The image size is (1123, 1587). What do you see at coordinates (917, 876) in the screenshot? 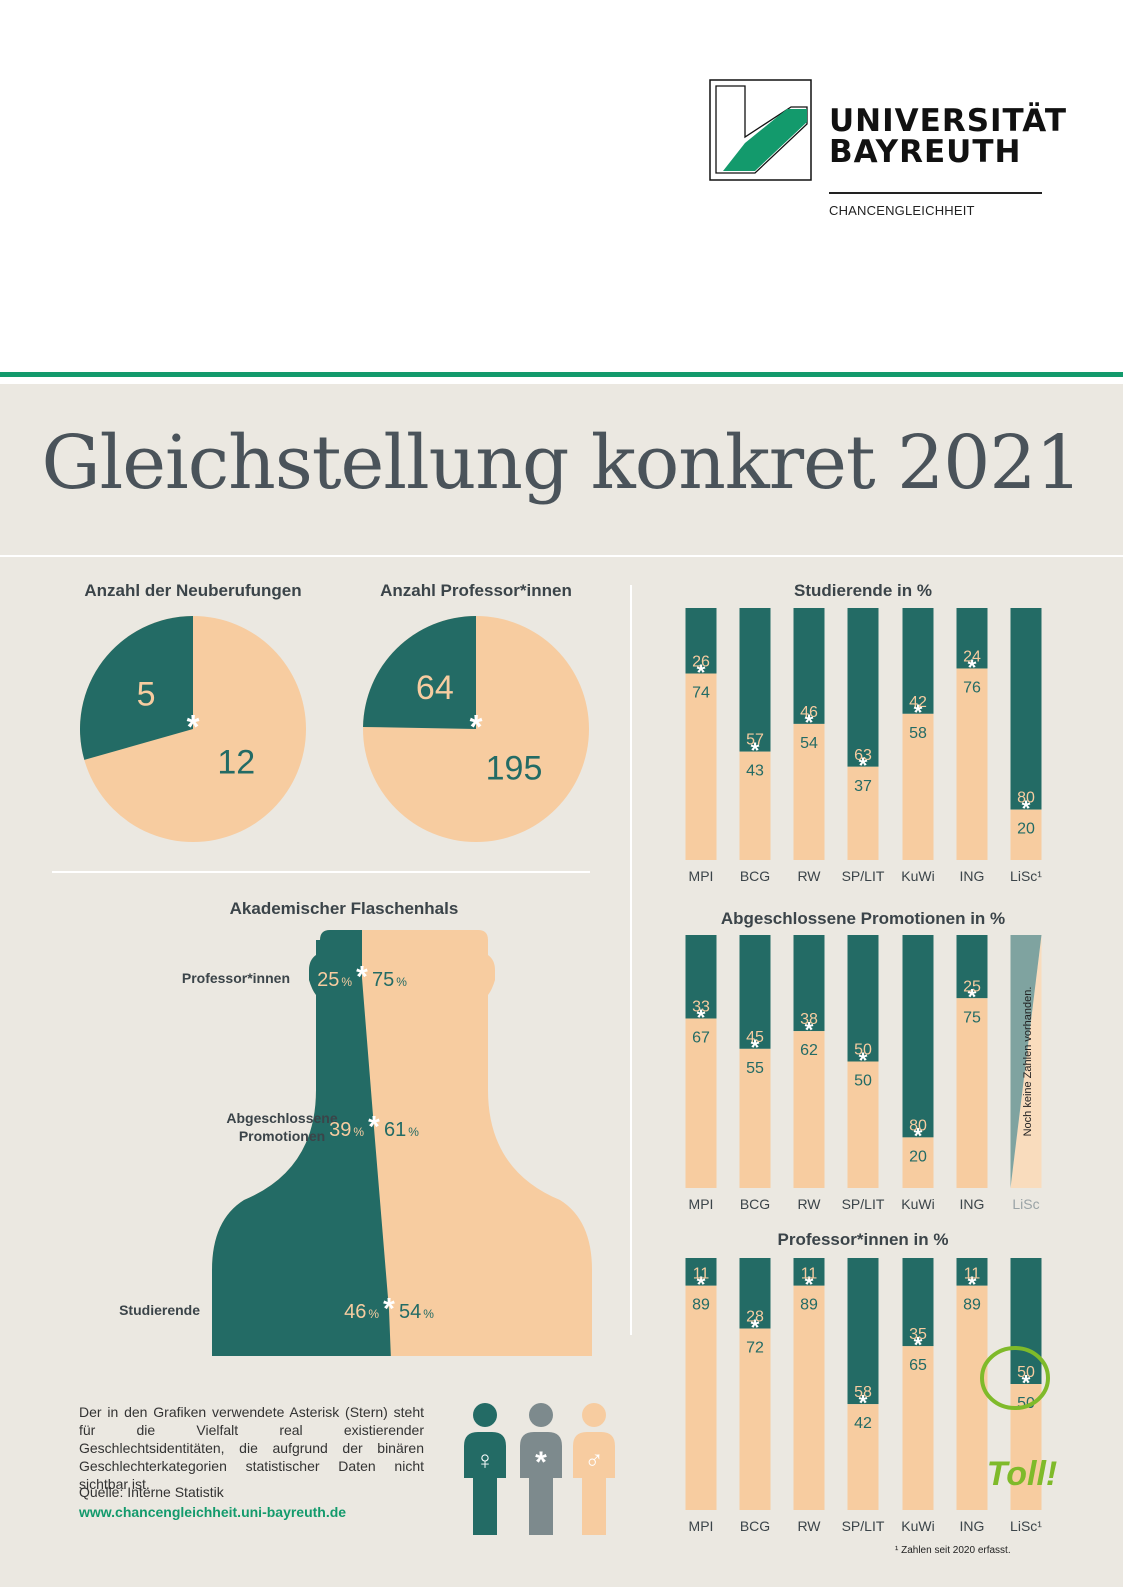
I see `bar-category-label: KuWi` at bounding box center [917, 876].